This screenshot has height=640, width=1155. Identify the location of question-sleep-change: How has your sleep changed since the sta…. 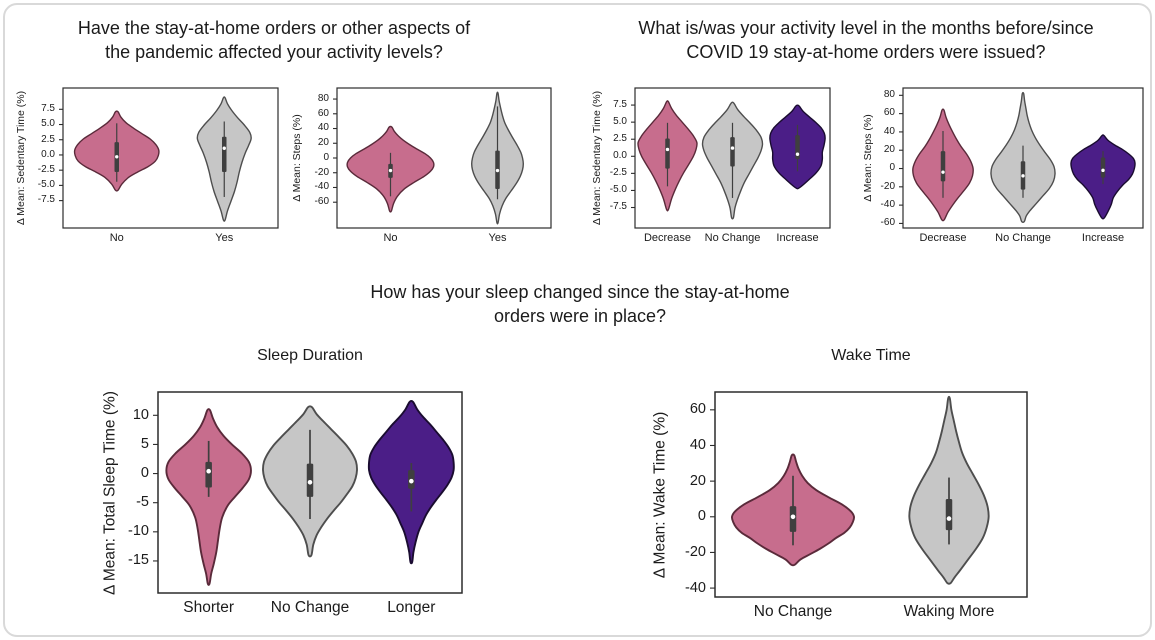
(580, 304).